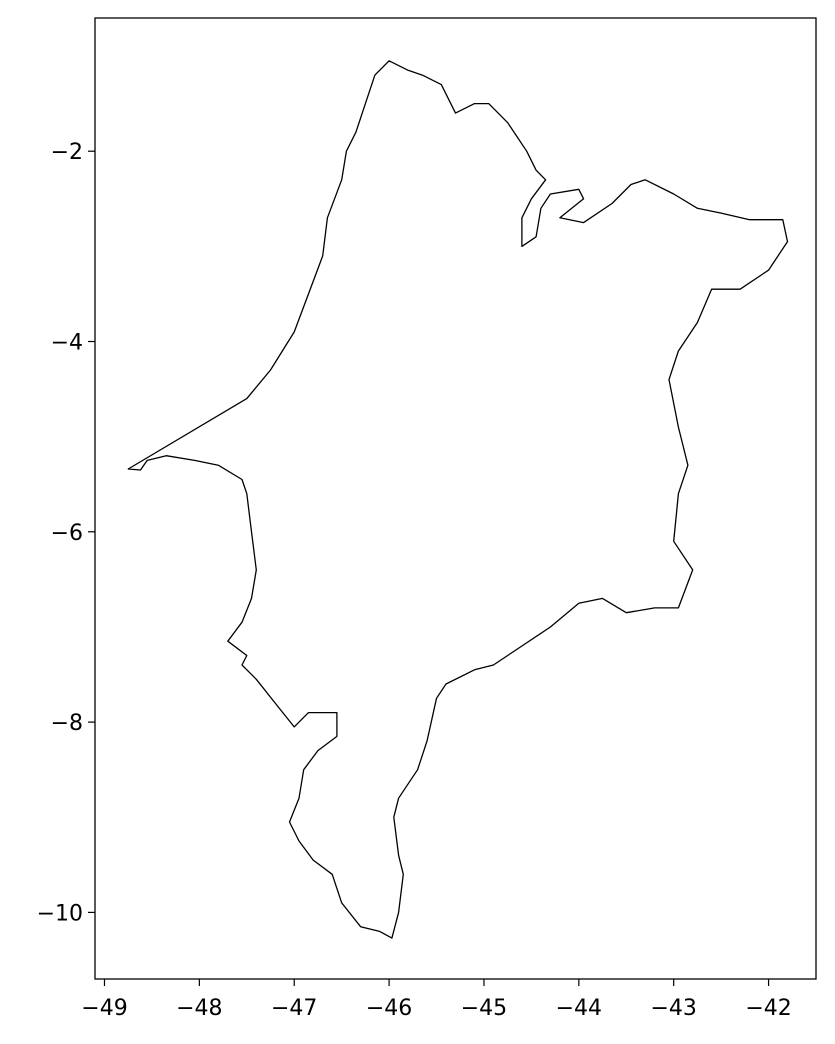 This screenshot has height=1044, width=835. What do you see at coordinates (67, 723) in the screenshot?
I see `y-tick-label: −8` at bounding box center [67, 723].